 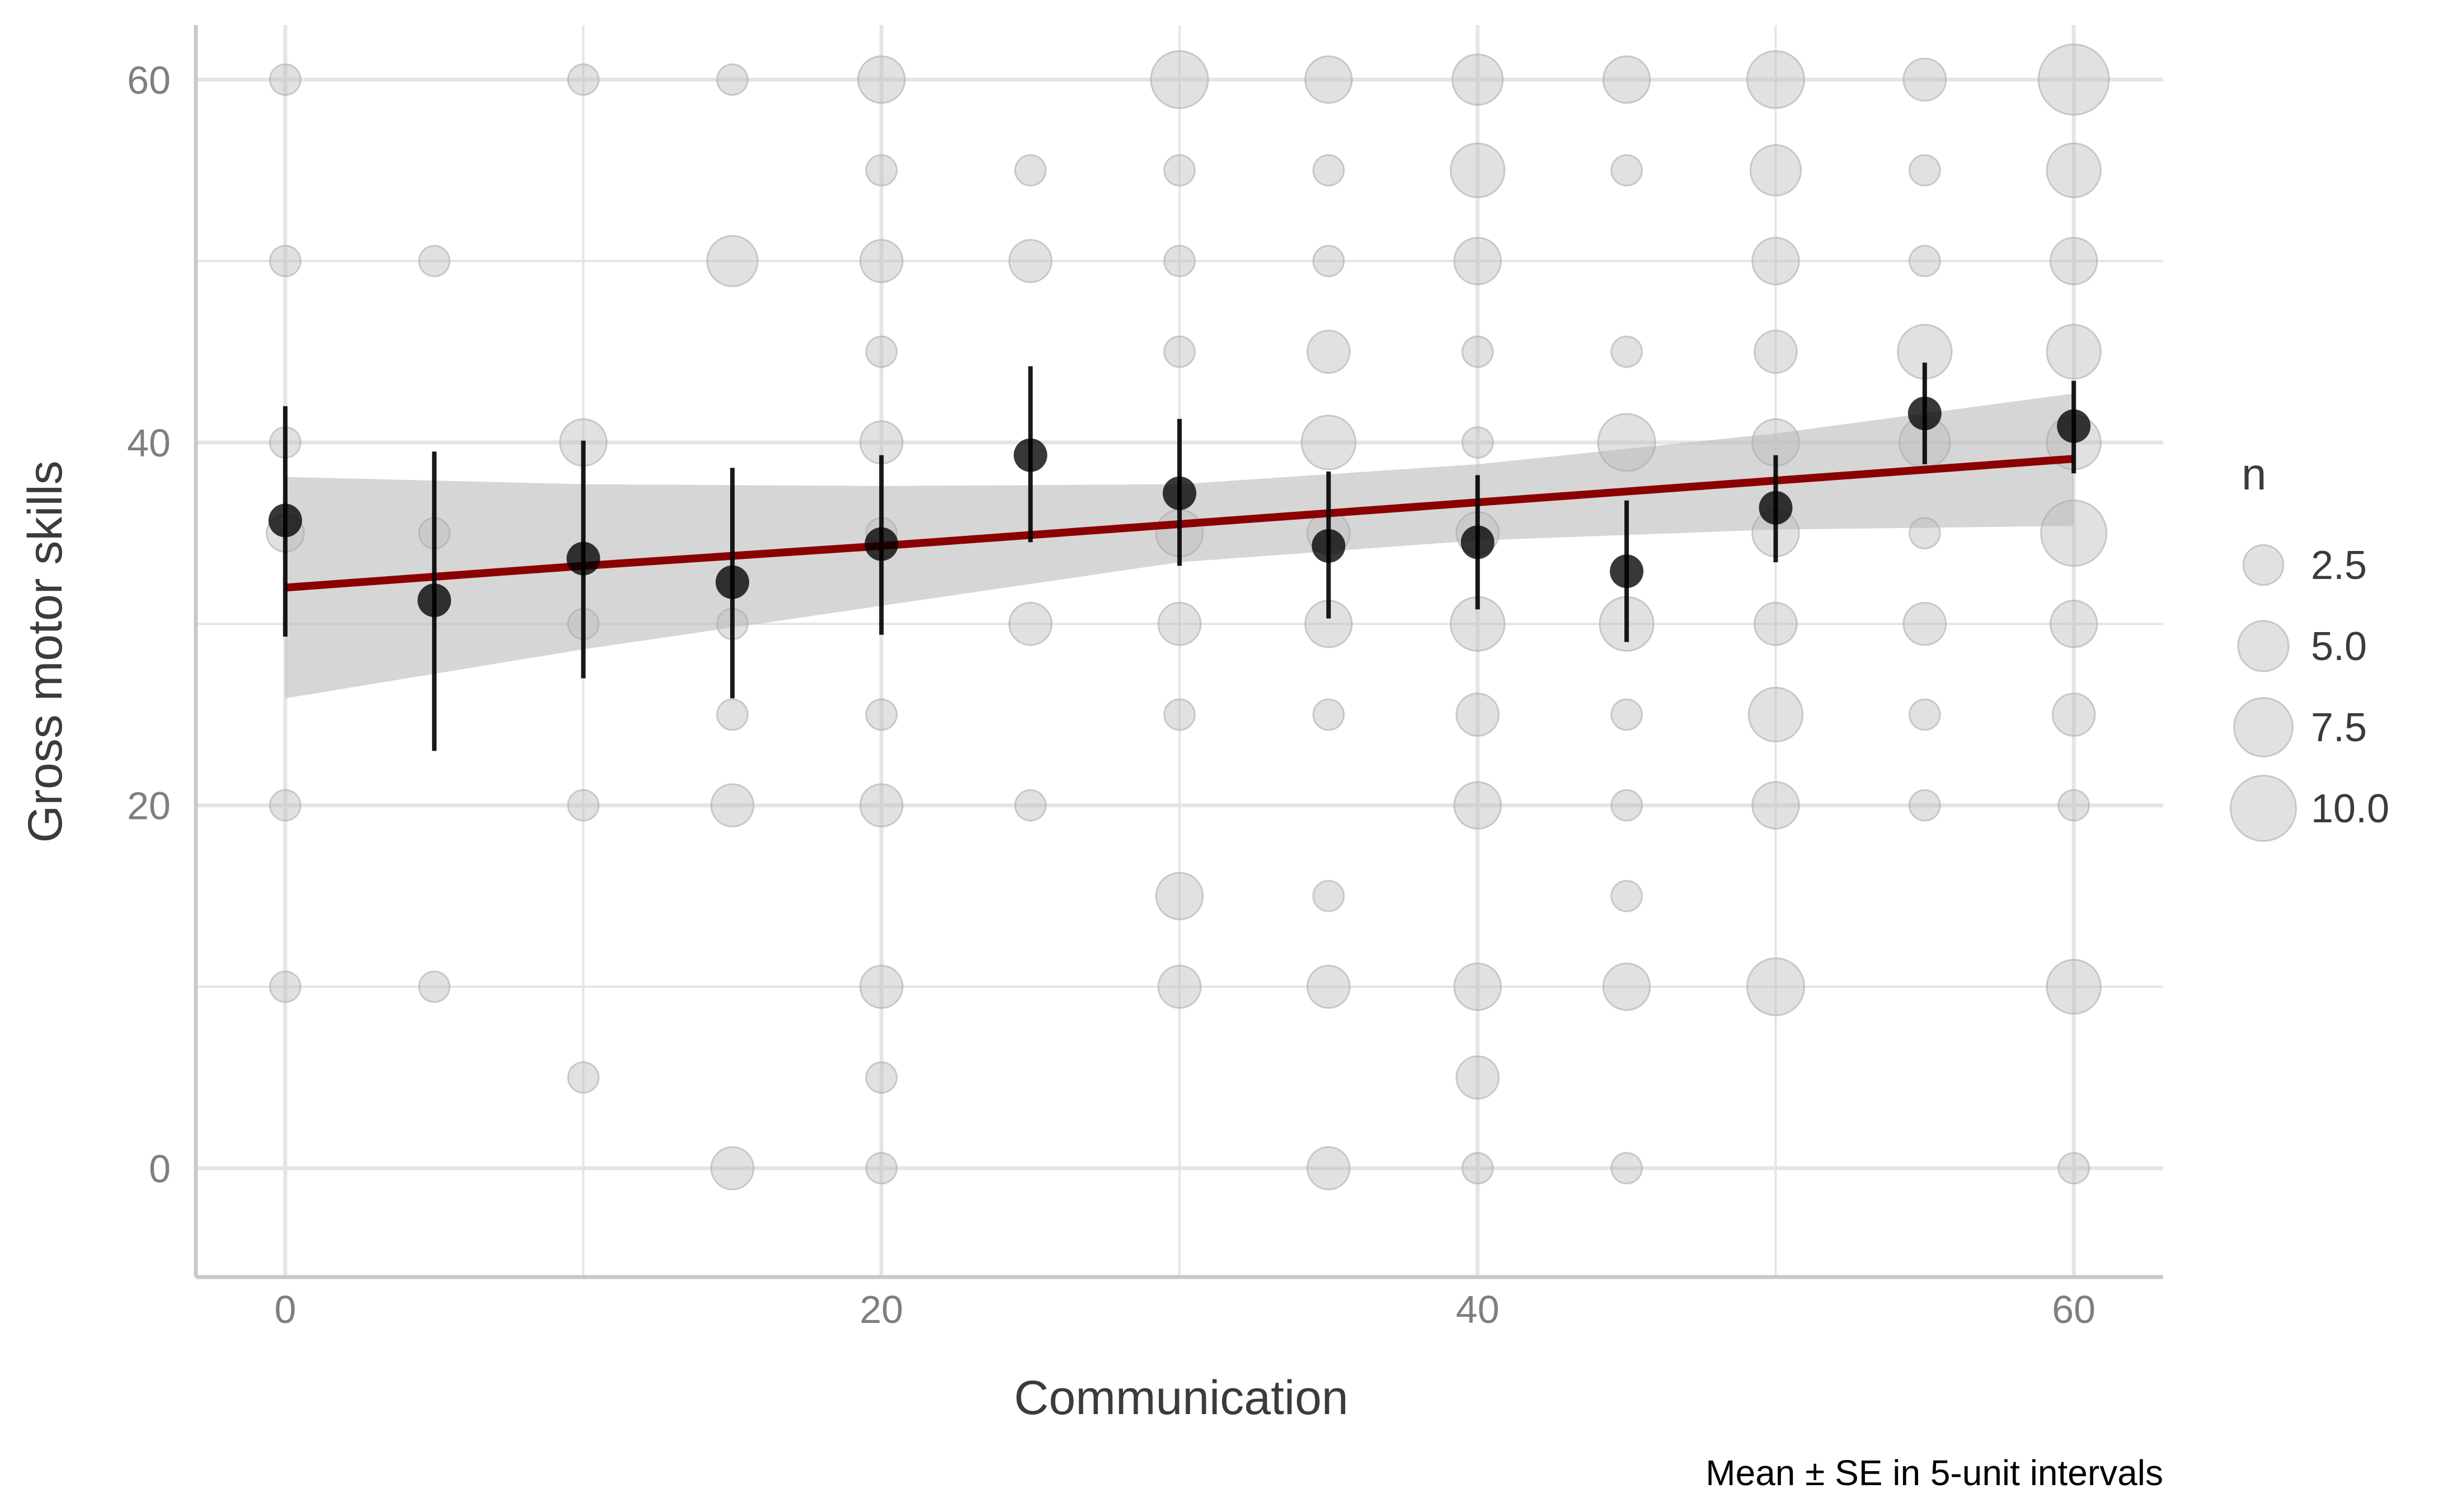 What do you see at coordinates (285, 1310) in the screenshot?
I see `x-tick-label: 0` at bounding box center [285, 1310].